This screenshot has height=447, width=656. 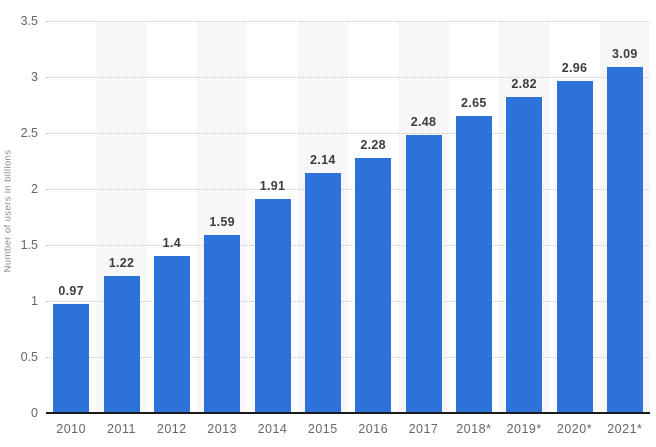 What do you see at coordinates (34, 301) in the screenshot?
I see `y-axis-tick-label: 1` at bounding box center [34, 301].